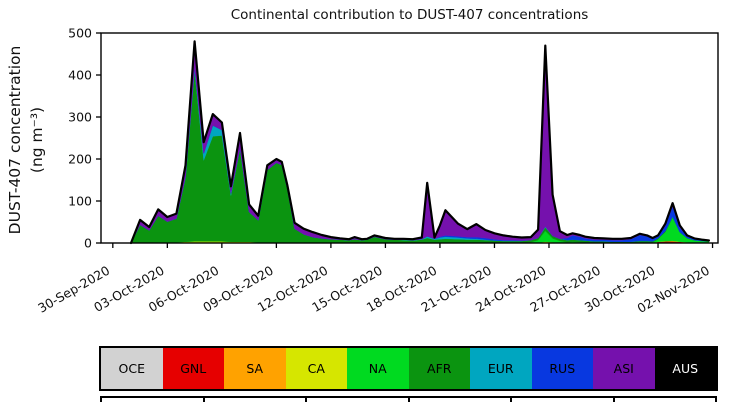  What do you see at coordinates (80, 200) in the screenshot?
I see `y-tick-label: 100` at bounding box center [80, 200].